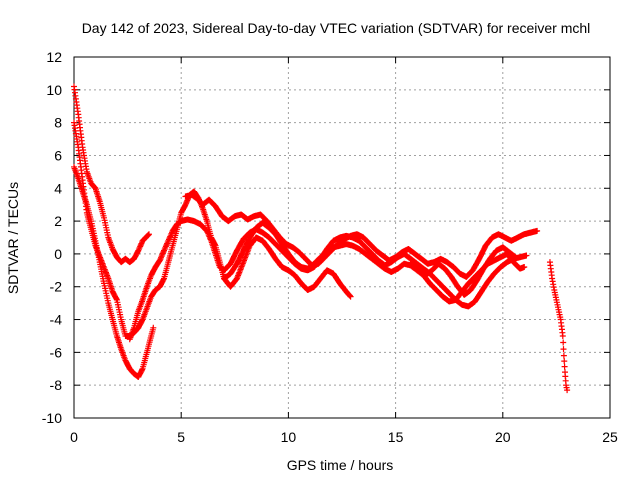 The height and width of the screenshot is (480, 640). Describe the element at coordinates (503, 437) in the screenshot. I see `x-tick-label: 20` at that location.